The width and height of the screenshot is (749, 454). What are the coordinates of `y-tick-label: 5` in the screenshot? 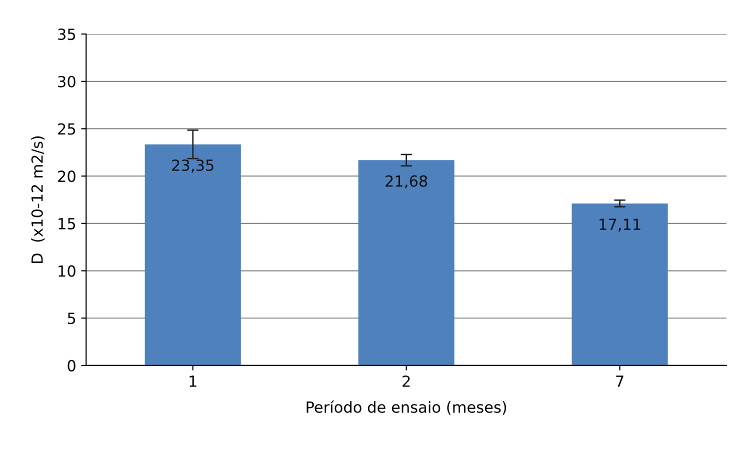 It's located at (72, 318).